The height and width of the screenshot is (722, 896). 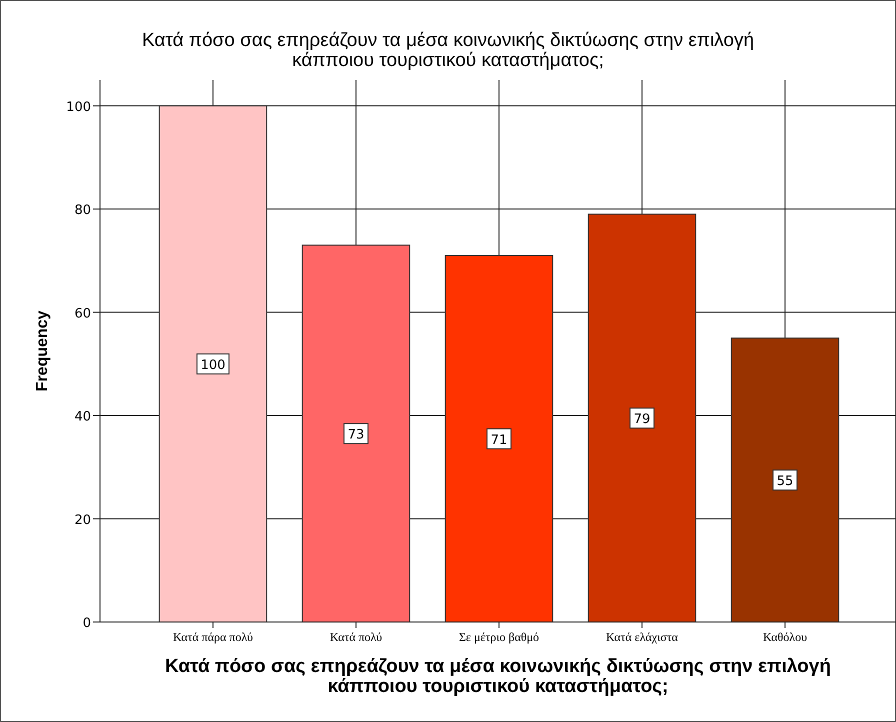 I want to click on y-tick-label: 40, so click(x=82, y=417).